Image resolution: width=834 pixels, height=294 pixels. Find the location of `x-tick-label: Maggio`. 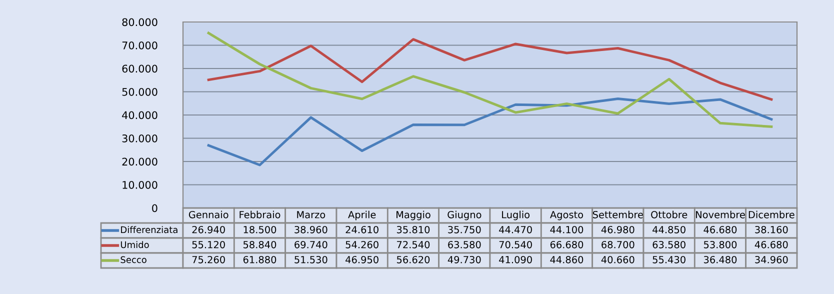

x-tick-label: Maggio is located at coordinates (413, 215).